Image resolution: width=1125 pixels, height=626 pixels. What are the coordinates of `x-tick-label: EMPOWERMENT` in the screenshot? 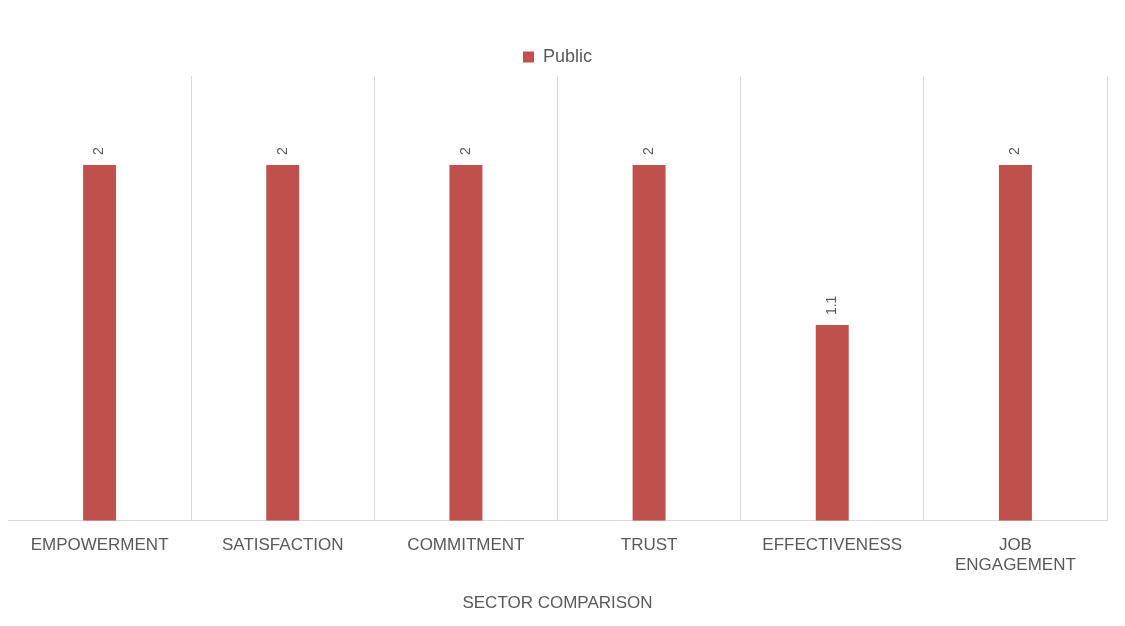 It's located at (99, 544).